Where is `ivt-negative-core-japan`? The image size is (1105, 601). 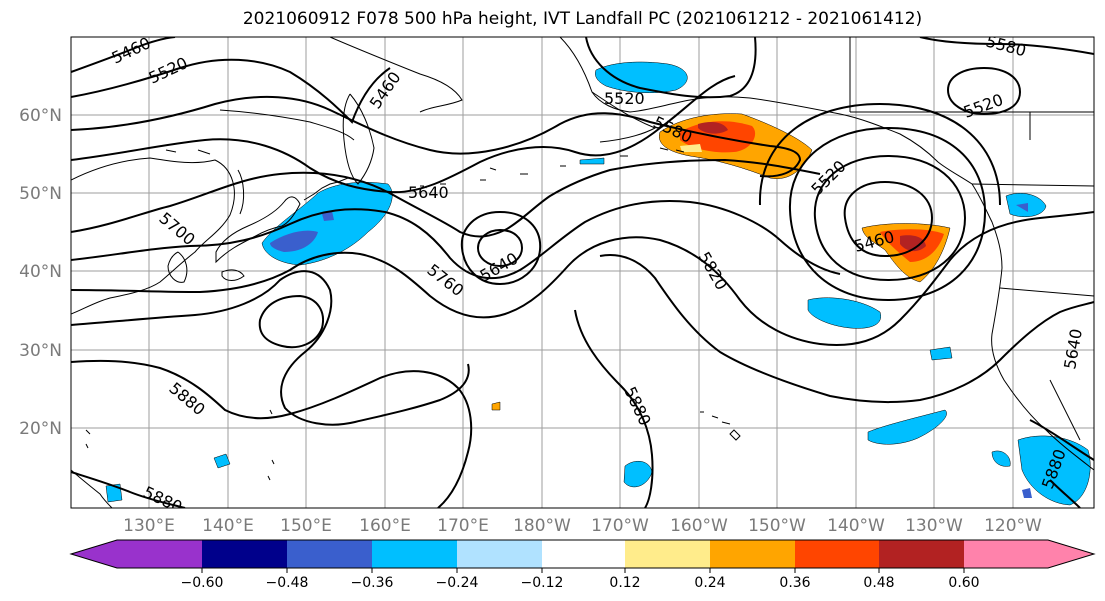 ivt-negative-core-japan is located at coordinates (294, 241).